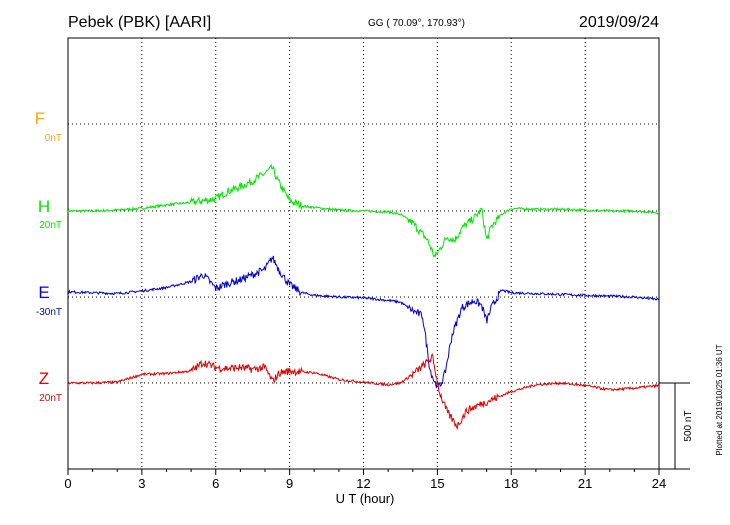 This screenshot has width=730, height=525. What do you see at coordinates (44, 378) in the screenshot?
I see `series-label-z: Z` at bounding box center [44, 378].